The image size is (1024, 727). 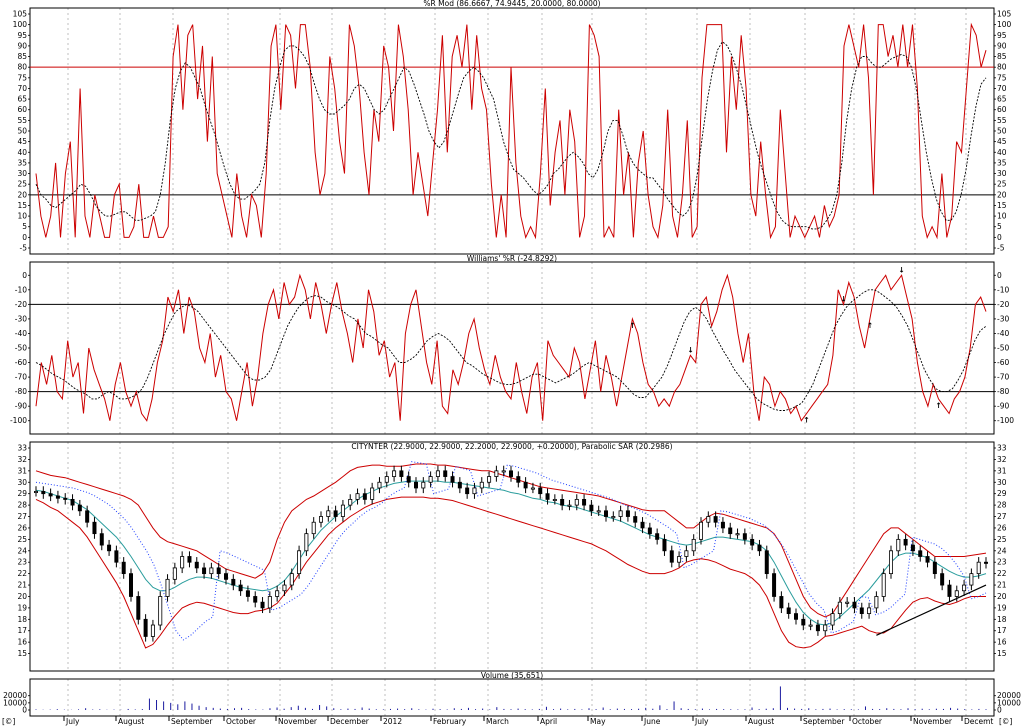 I want to click on y-tick-label-left: 18, so click(x=22, y=619).